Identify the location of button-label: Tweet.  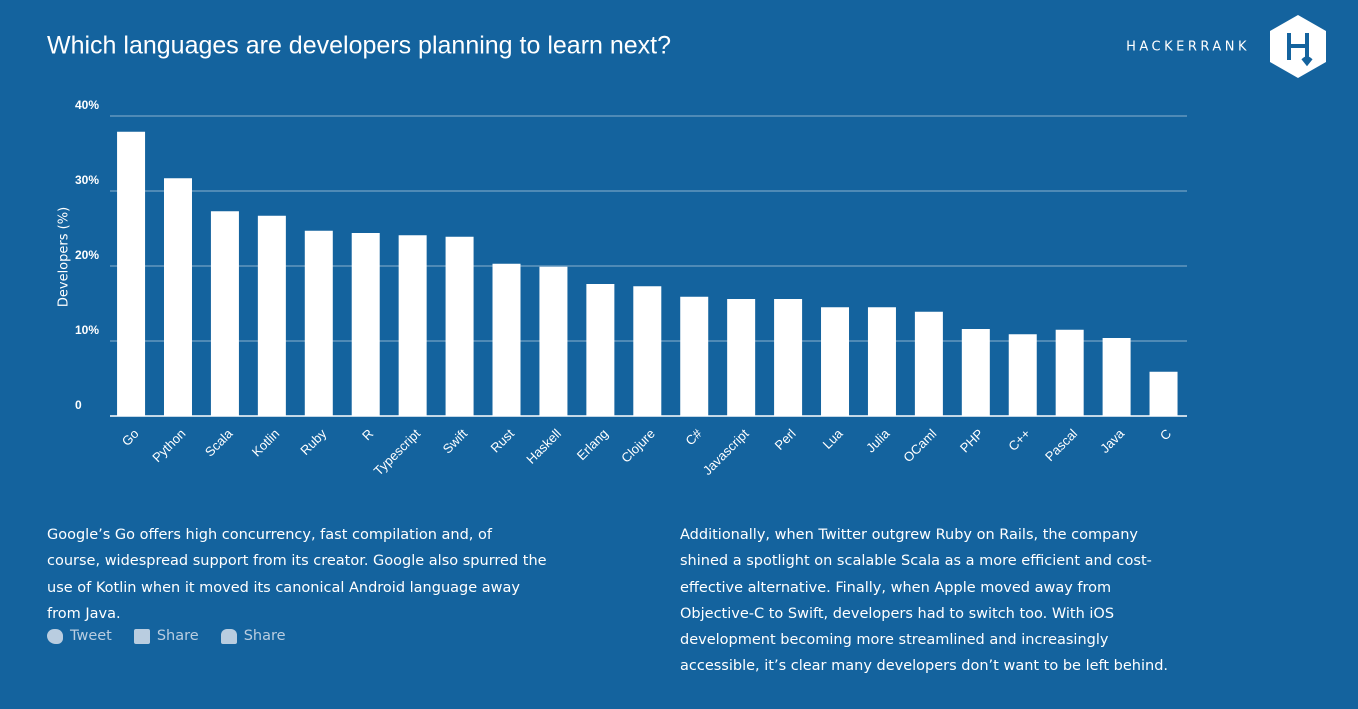
(91, 636).